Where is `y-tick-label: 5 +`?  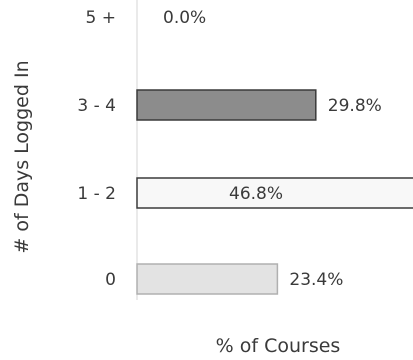
y-tick-label: 5 + is located at coordinates (101, 18).